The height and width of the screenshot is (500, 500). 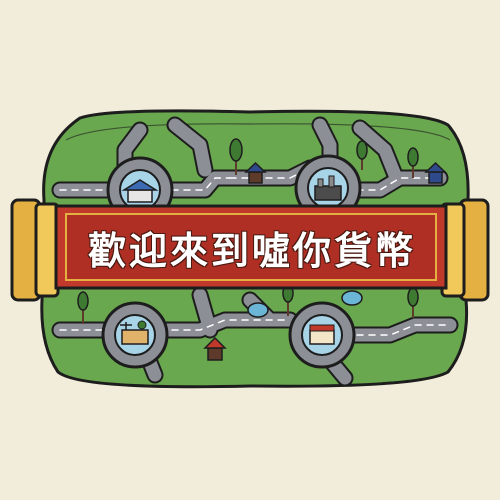 I want to click on banner-title: 歡迎來到噓你貨幣, so click(x=252, y=247).